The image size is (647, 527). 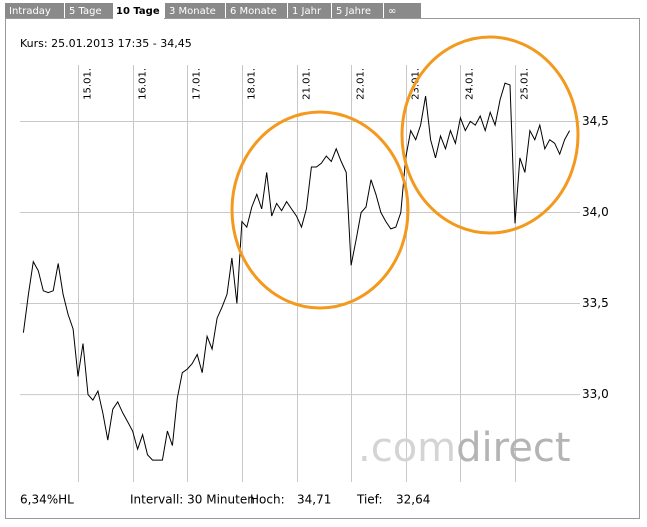 I want to click on footer-high-label: Hoch:, so click(x=267, y=500).